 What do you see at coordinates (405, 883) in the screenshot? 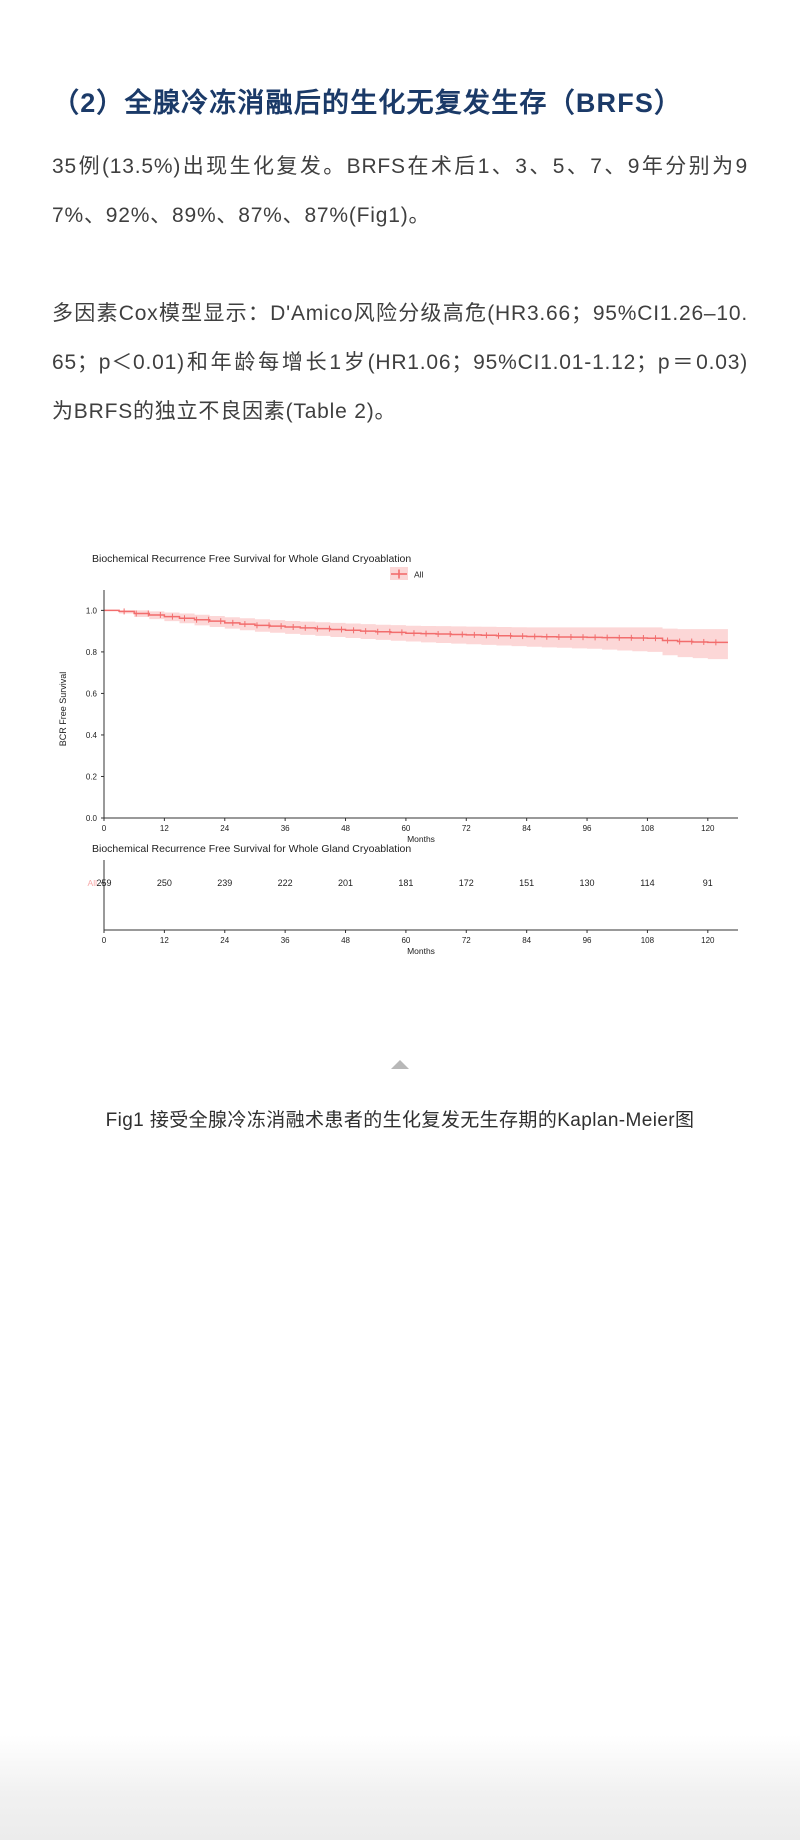
I see `svg-text: 181` at bounding box center [405, 883].